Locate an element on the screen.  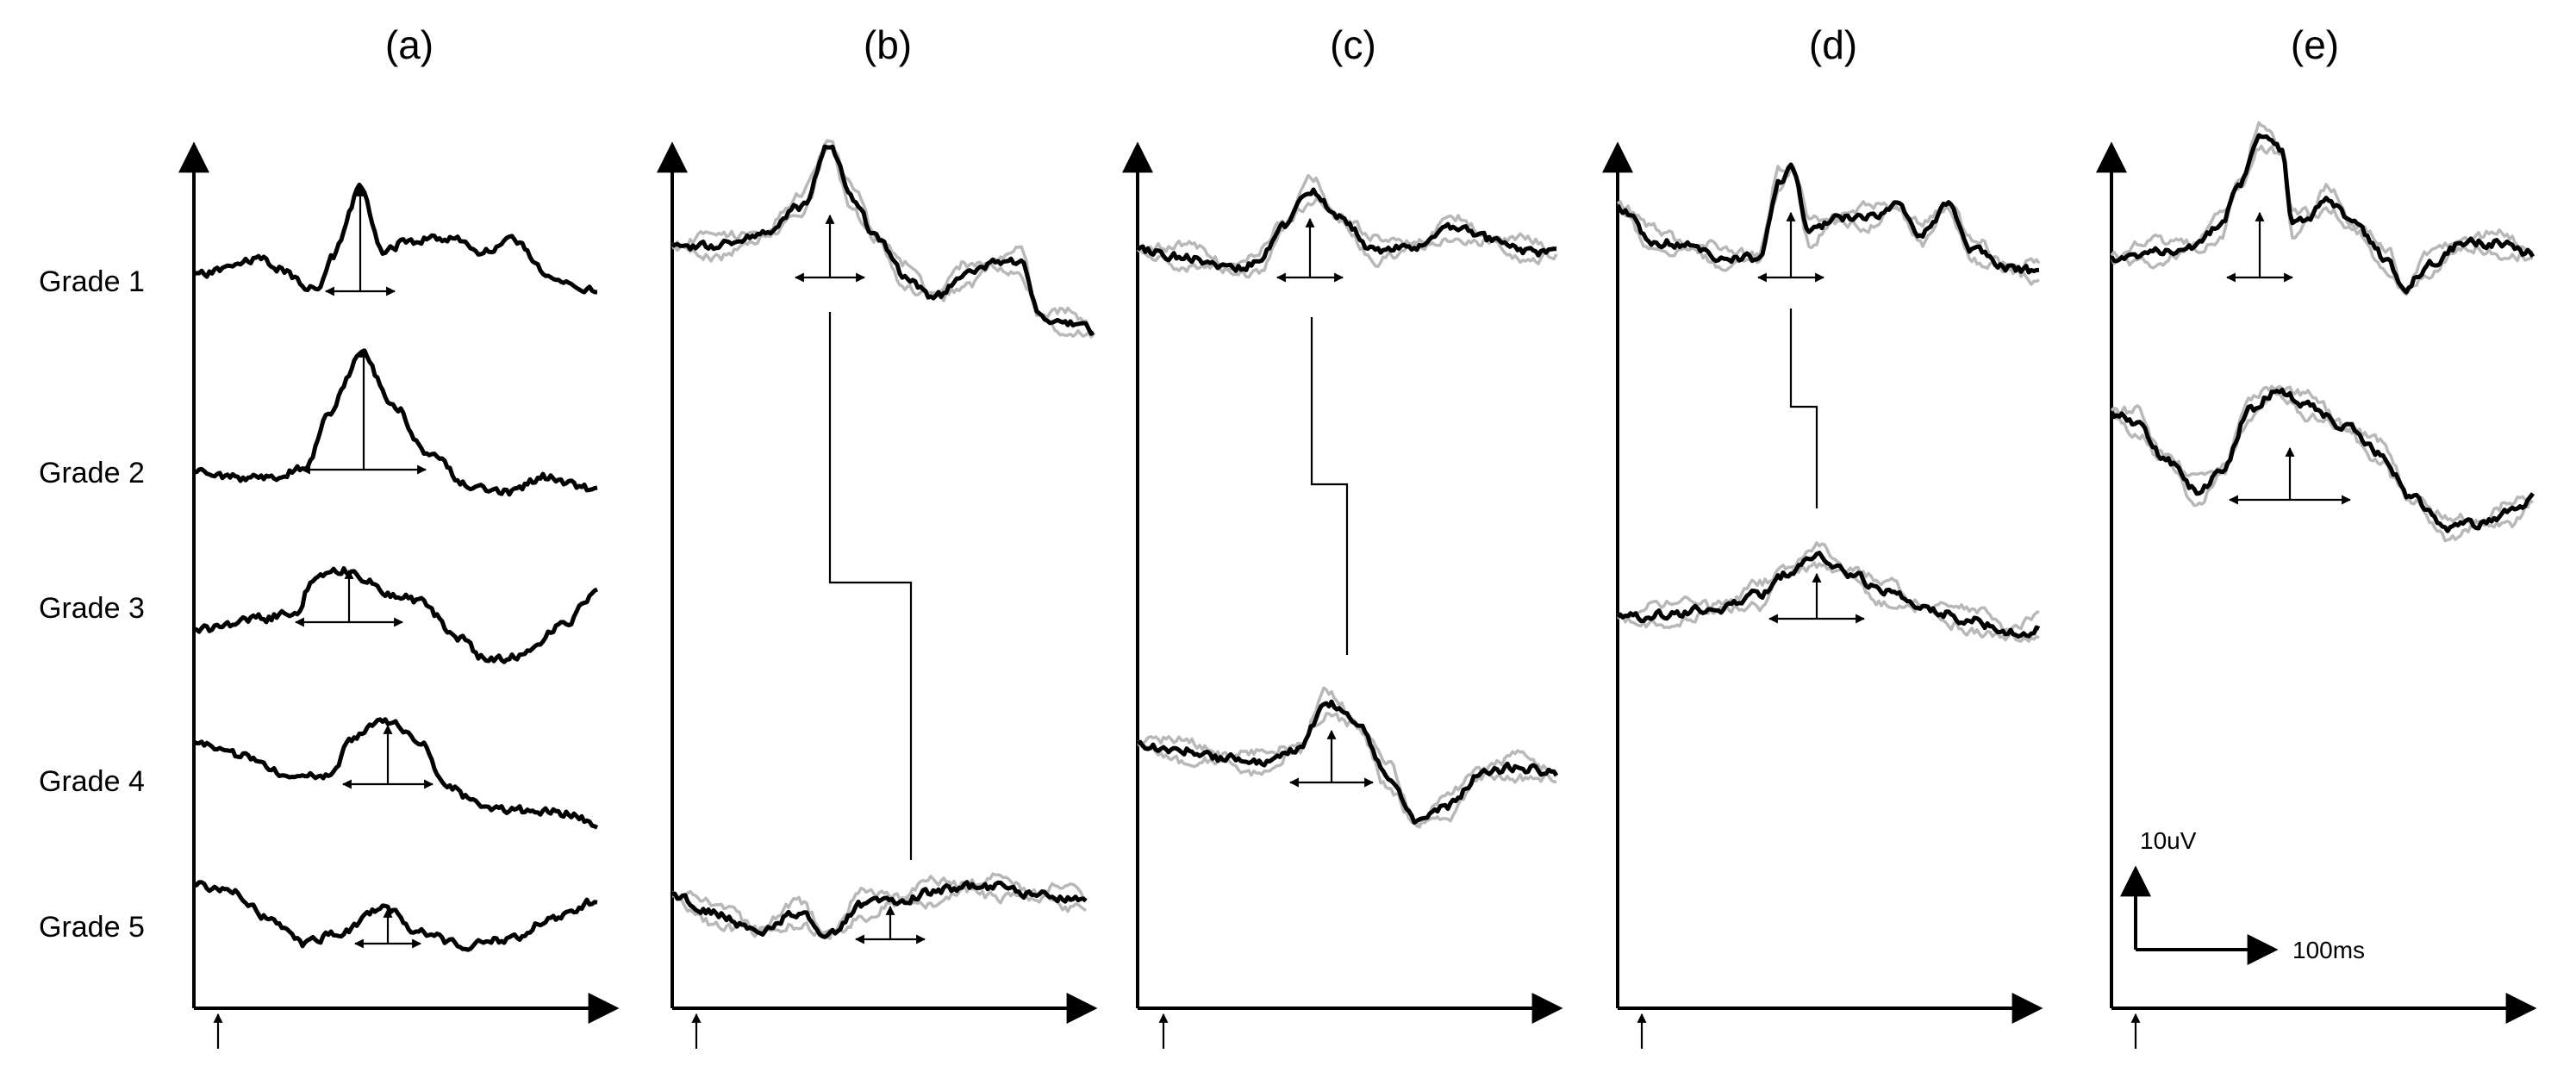
grade-label-5: Grade 5 is located at coordinates (92, 927).